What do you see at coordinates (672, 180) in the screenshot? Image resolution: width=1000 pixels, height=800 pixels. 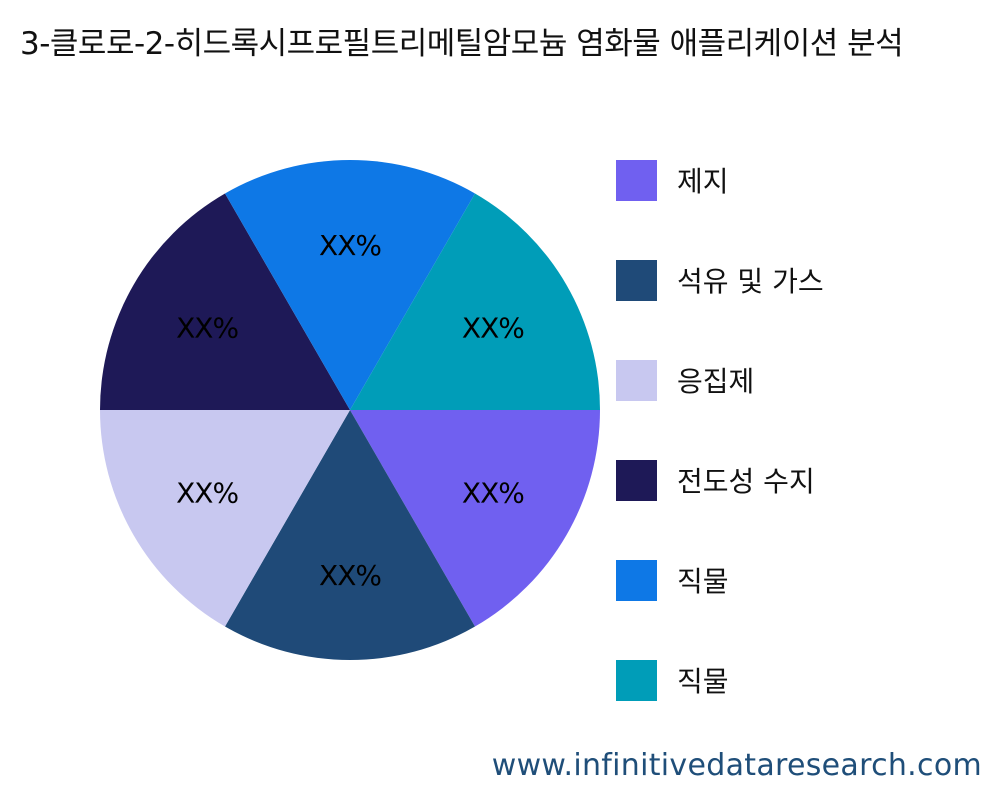 I see `legend-item: 제지` at bounding box center [672, 180].